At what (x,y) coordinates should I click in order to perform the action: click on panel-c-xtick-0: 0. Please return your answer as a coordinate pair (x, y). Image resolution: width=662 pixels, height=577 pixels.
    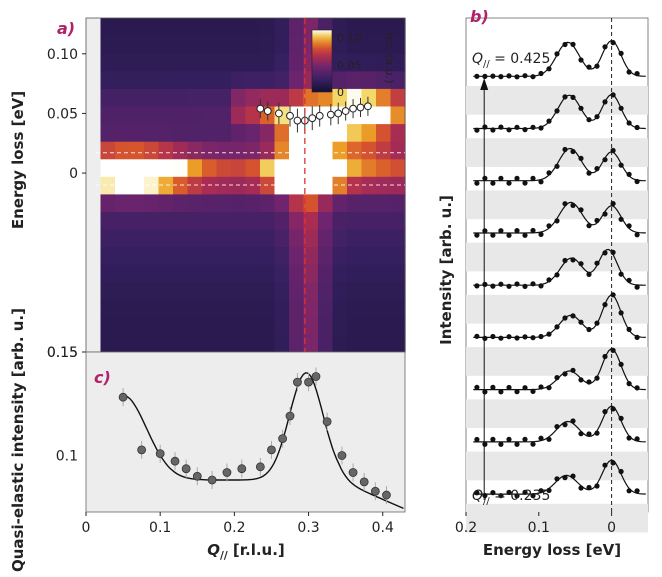
    Looking at the image, I should click on (86, 528).